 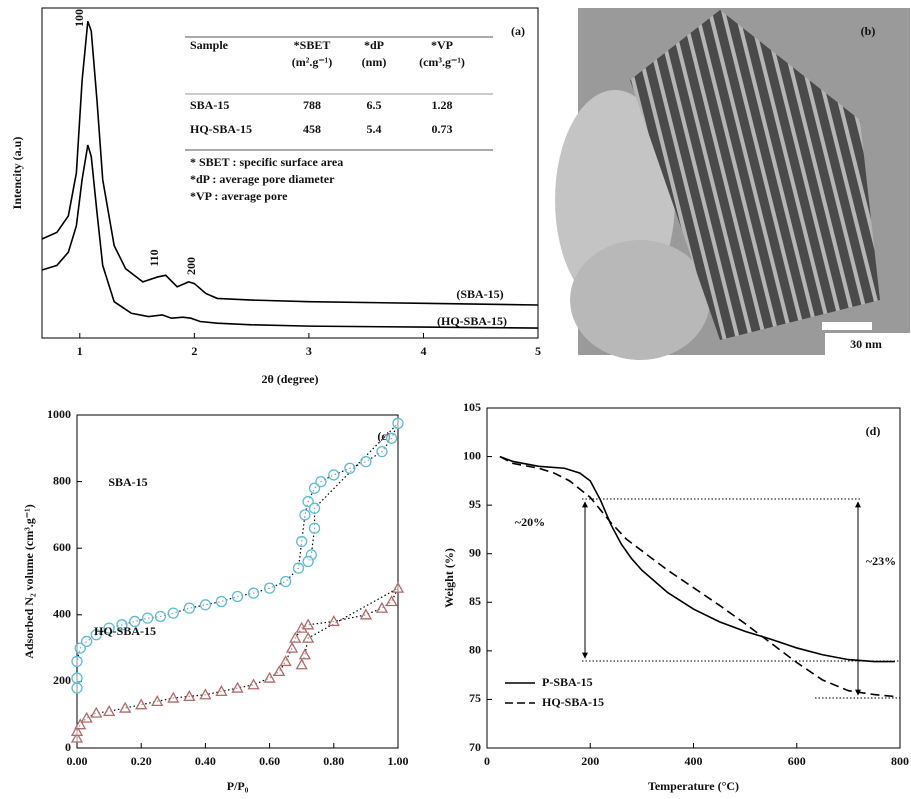 I want to click on x-tick-label: 400, so click(x=694, y=761).